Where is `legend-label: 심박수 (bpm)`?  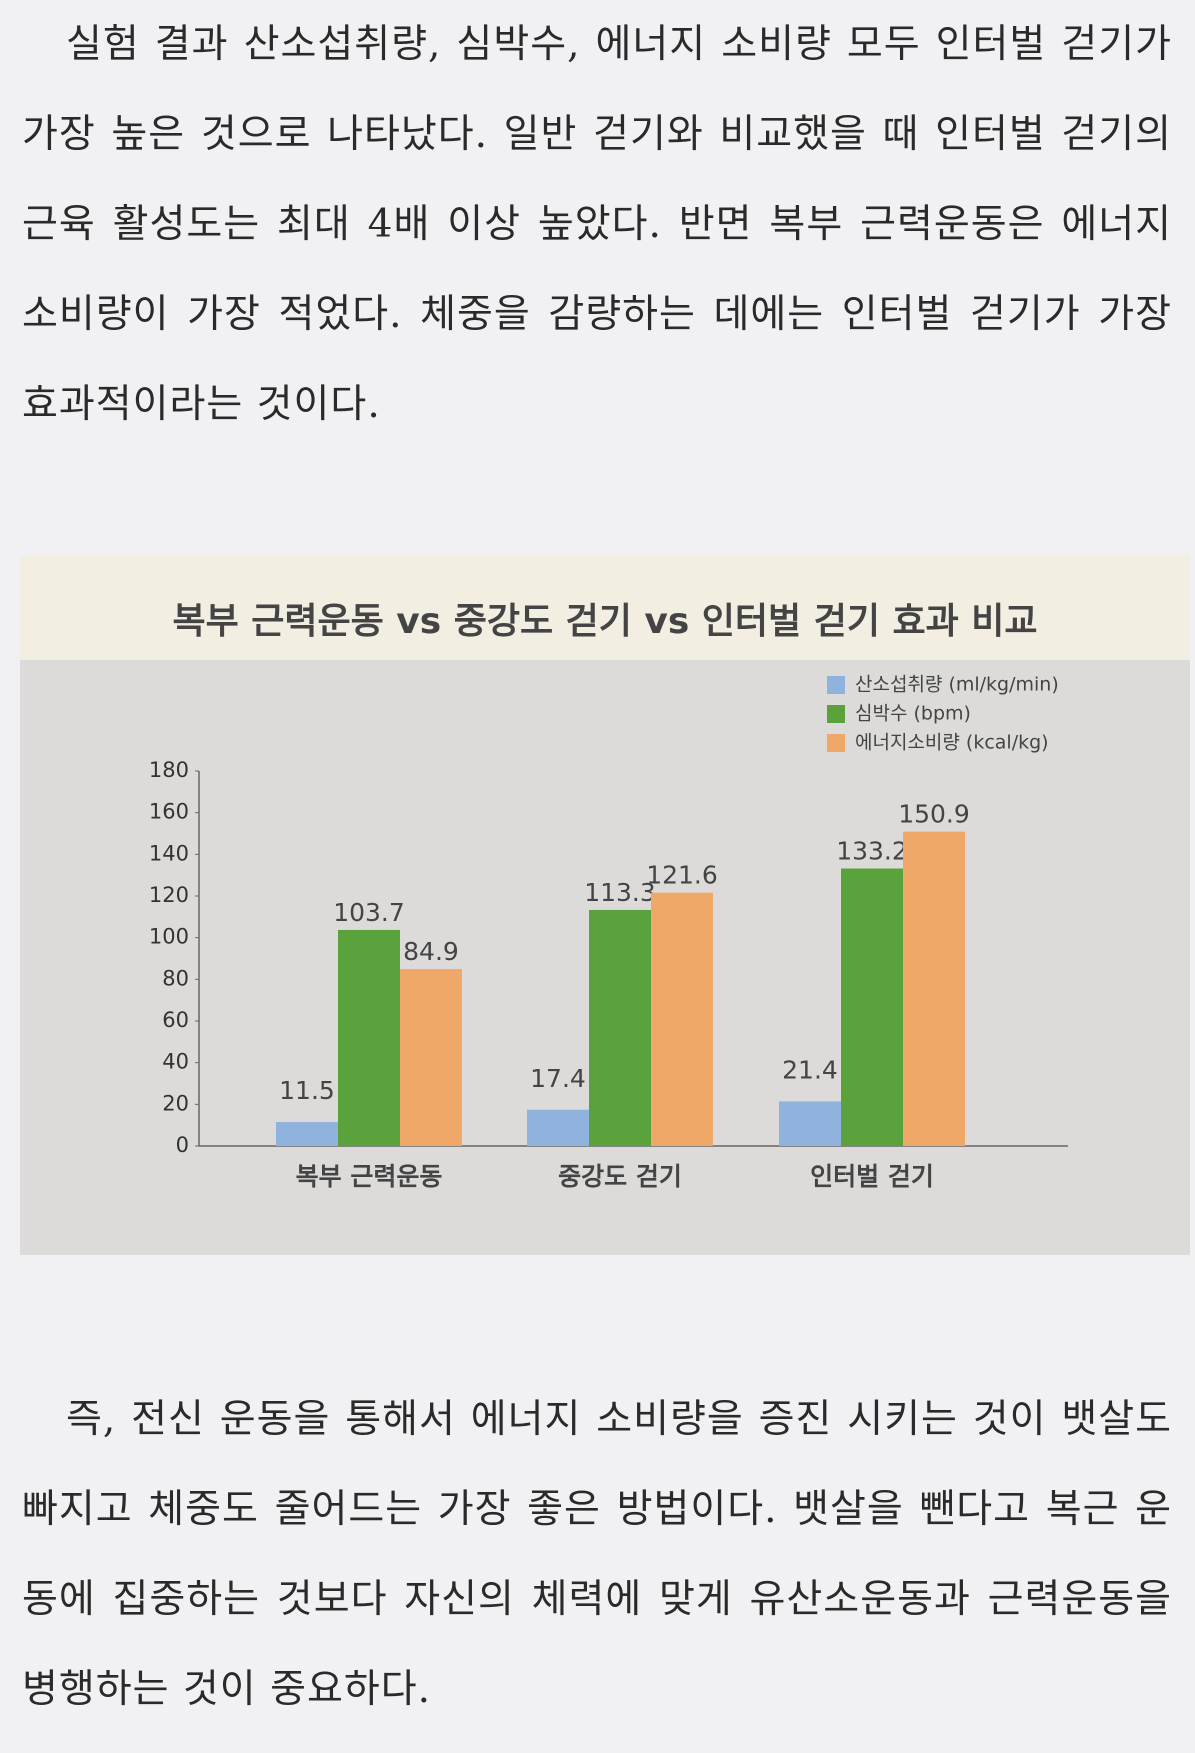
legend-label: 심박수 (bpm) is located at coordinates (913, 714).